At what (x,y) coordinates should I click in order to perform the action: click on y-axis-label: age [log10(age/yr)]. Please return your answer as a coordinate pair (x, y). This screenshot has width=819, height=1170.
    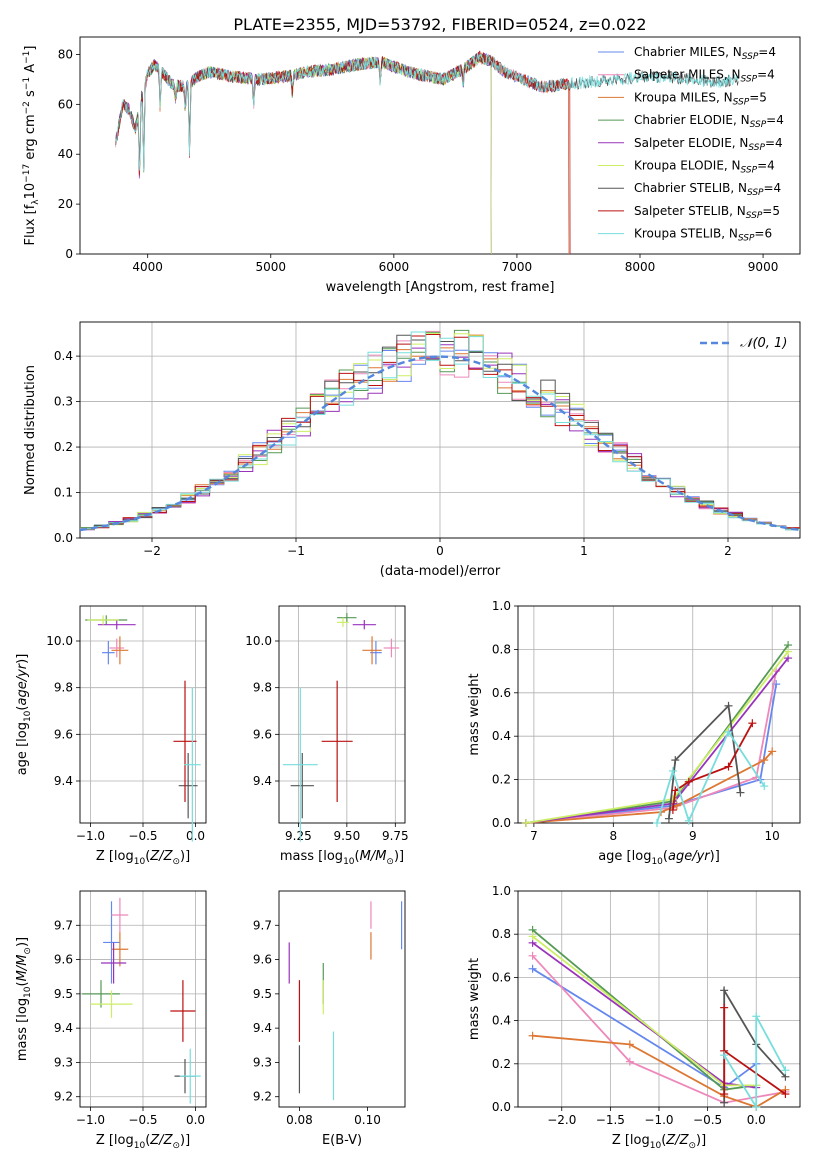
    Looking at the image, I should click on (24, 715).